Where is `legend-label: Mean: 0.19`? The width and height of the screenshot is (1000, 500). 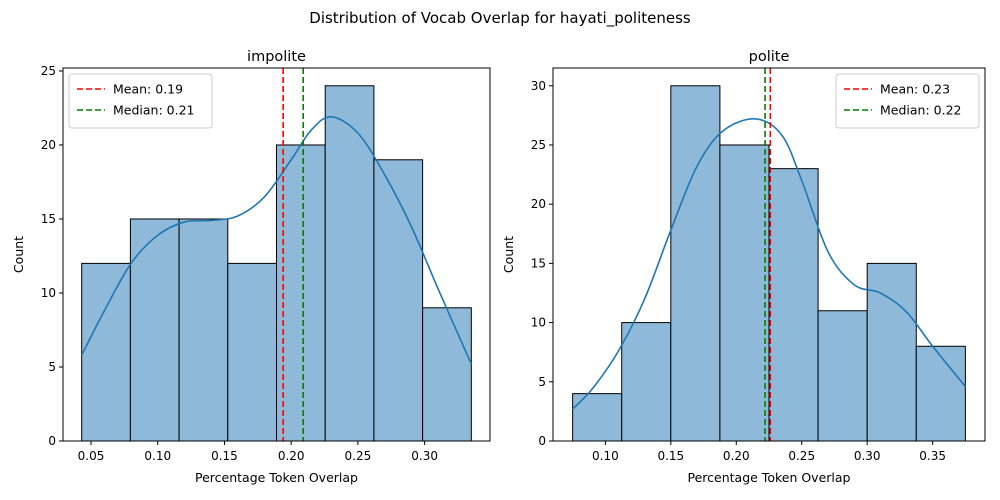 legend-label: Mean: 0.19 is located at coordinates (148, 89).